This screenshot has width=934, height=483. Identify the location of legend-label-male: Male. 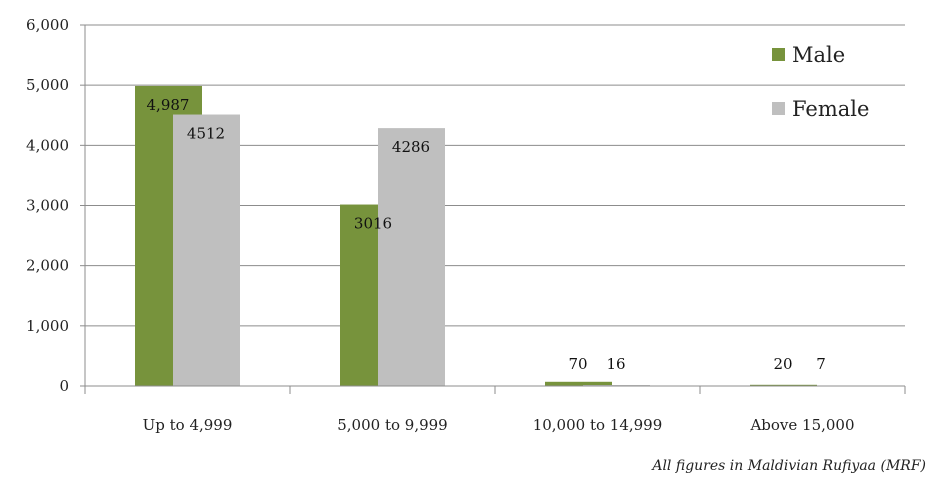
(818, 55).